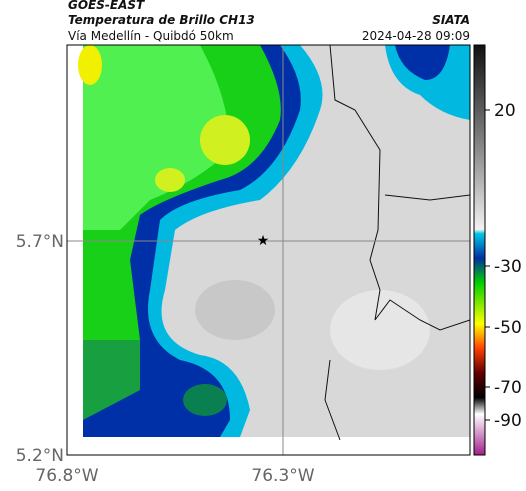 This screenshot has height=491, width=526. What do you see at coordinates (40, 242) in the screenshot?
I see `lat-tick-label: 5.7°N` at bounding box center [40, 242].